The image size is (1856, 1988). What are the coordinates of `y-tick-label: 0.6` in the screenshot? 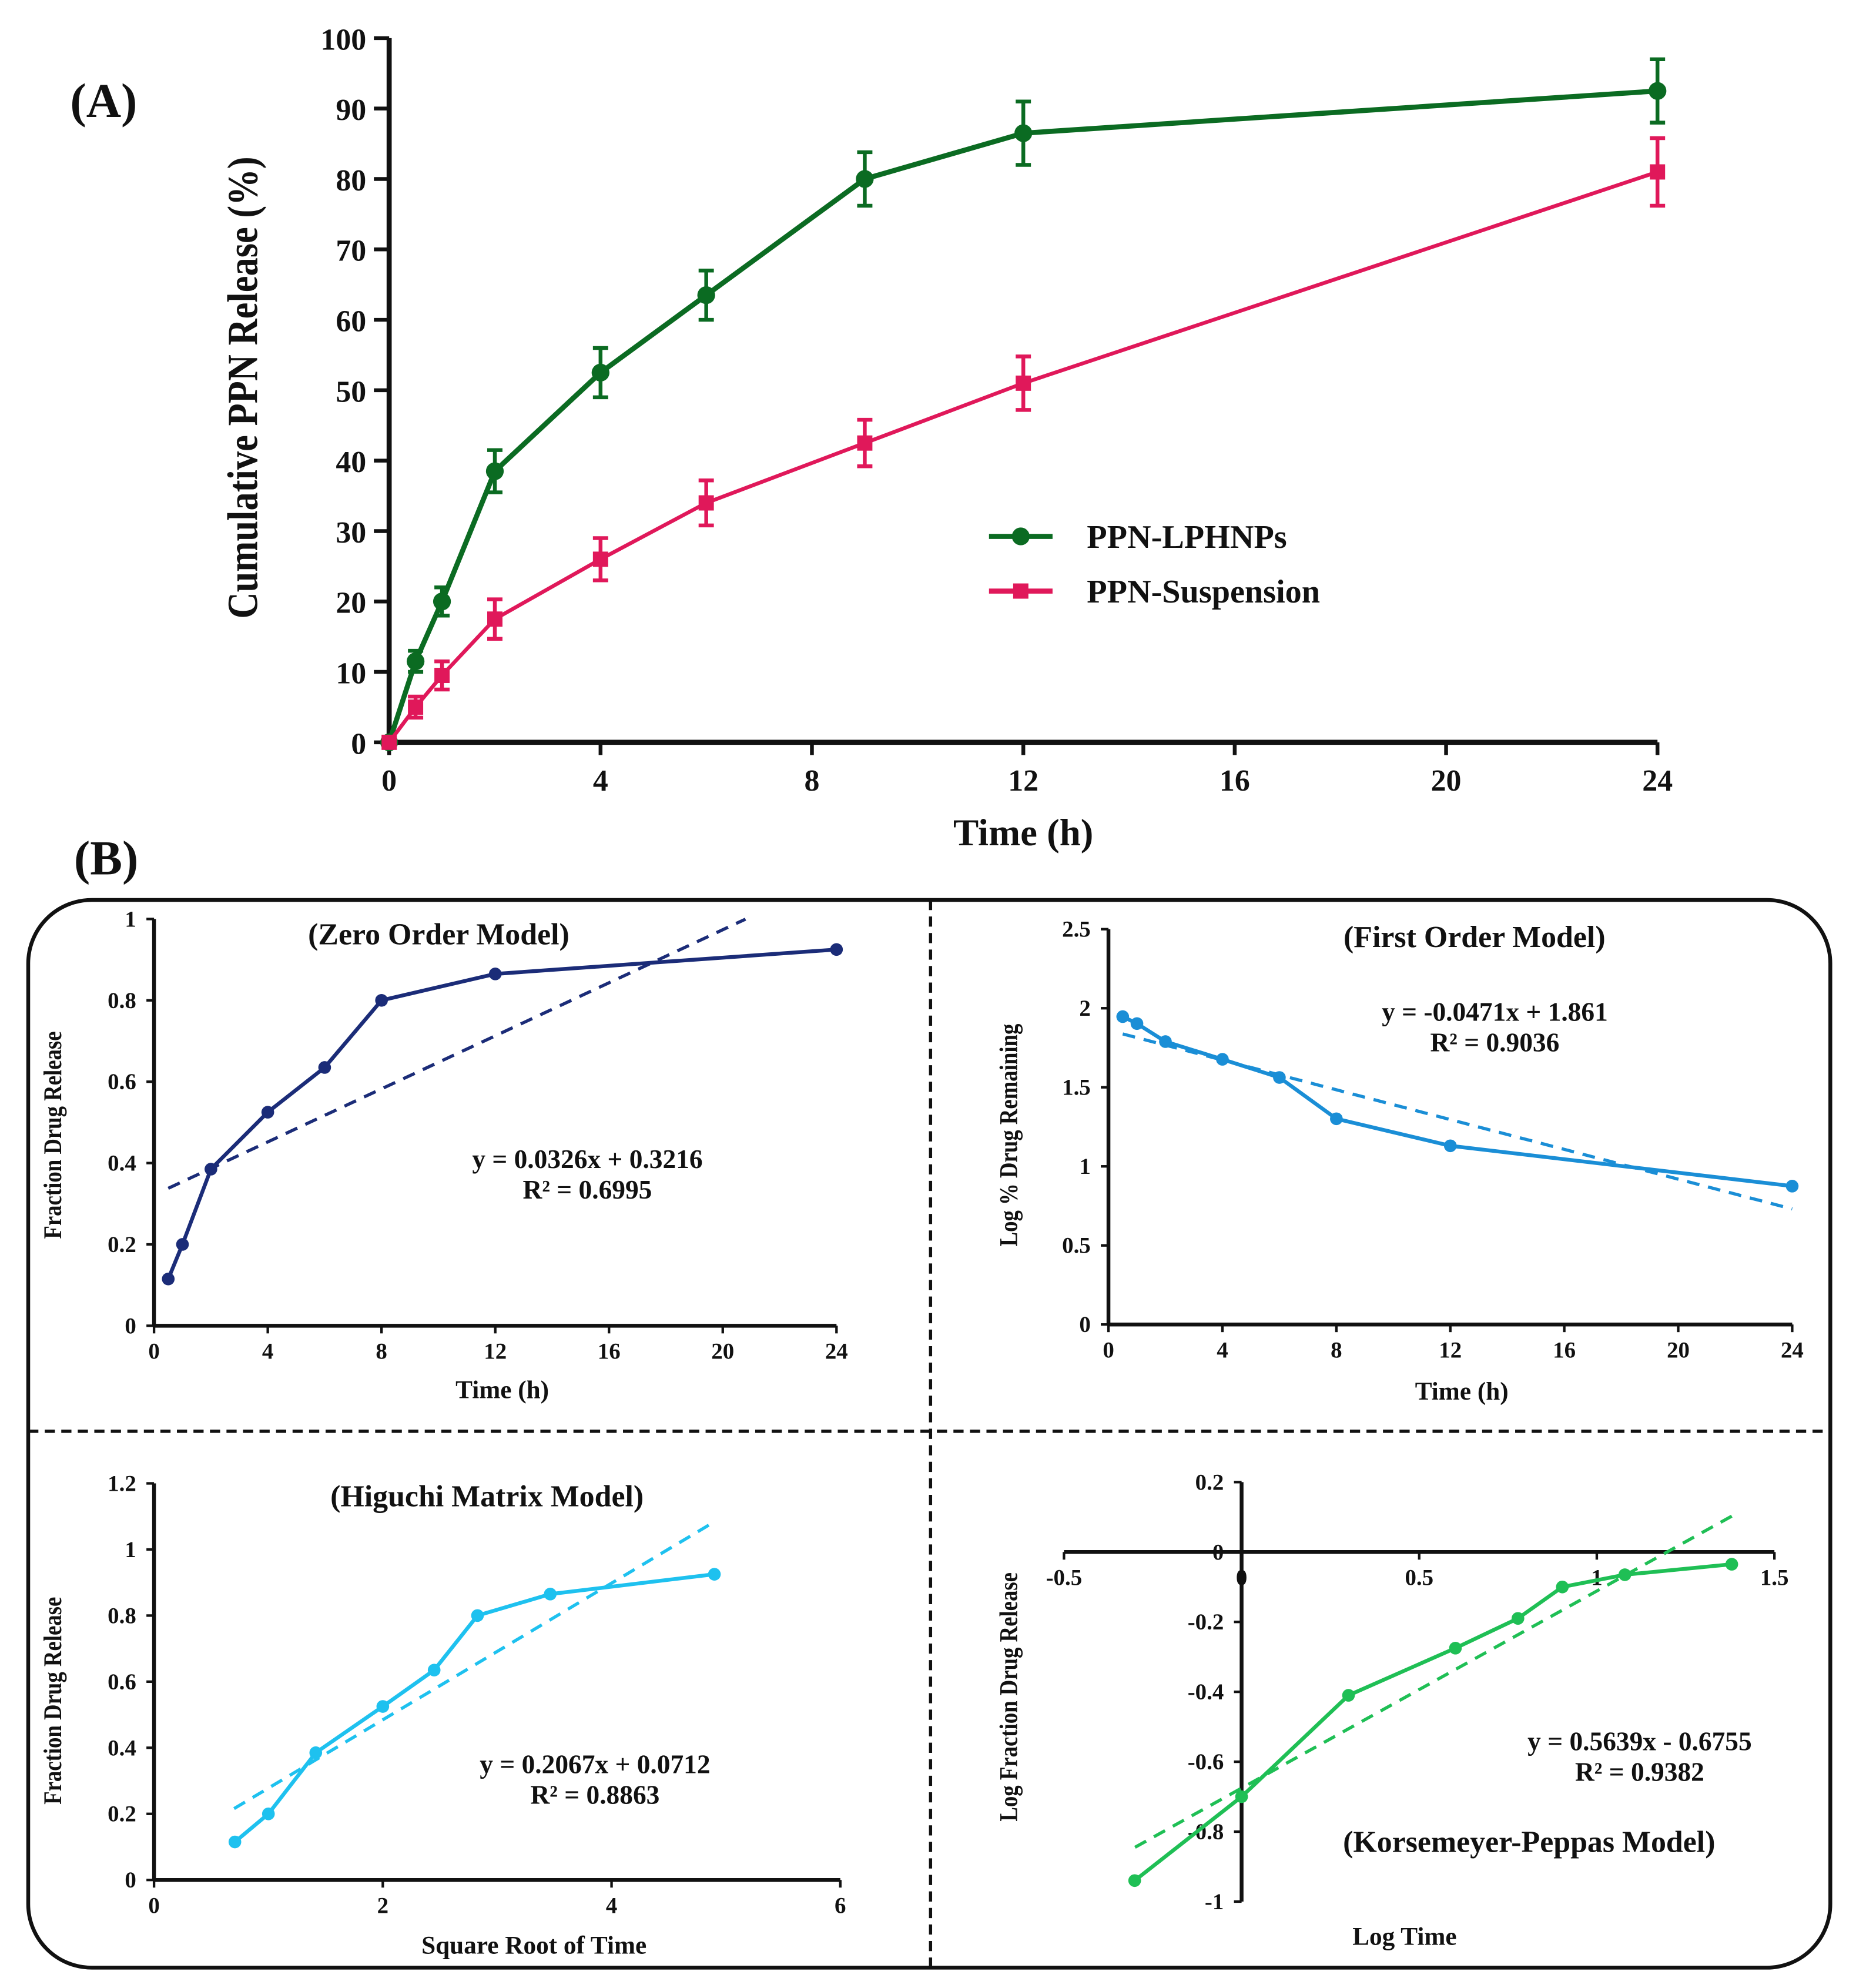 It's located at (122, 1082).